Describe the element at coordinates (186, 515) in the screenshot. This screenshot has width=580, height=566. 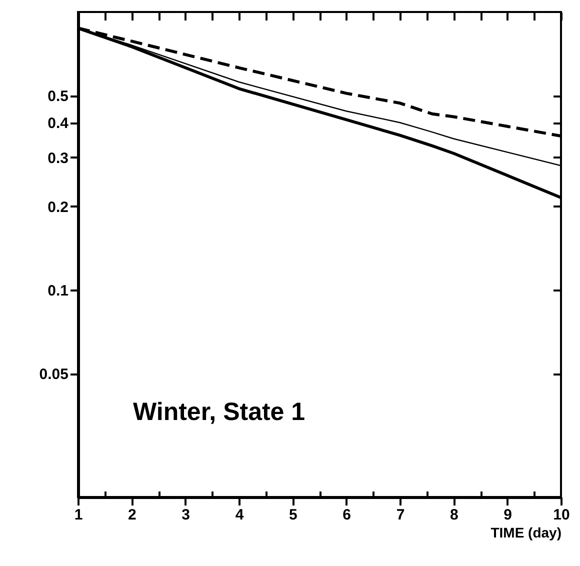
I see `x-tick-label: 3` at that location.